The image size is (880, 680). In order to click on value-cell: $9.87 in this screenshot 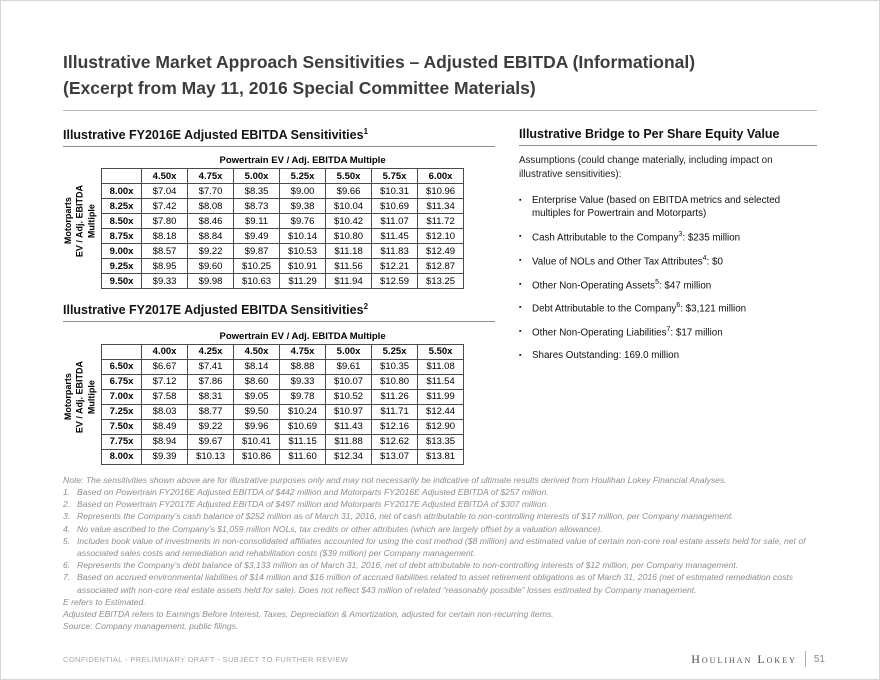, I will do `click(257, 251)`.